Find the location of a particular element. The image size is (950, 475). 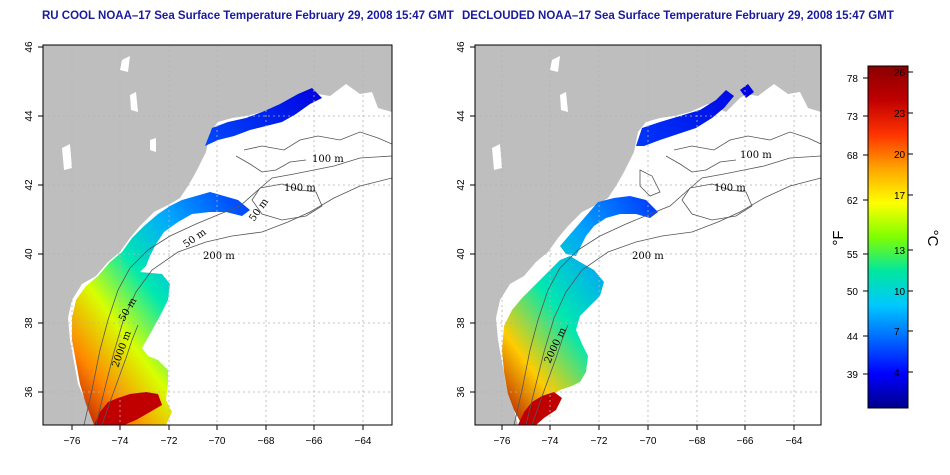

left-x-axis is located at coordinates (217, 427).